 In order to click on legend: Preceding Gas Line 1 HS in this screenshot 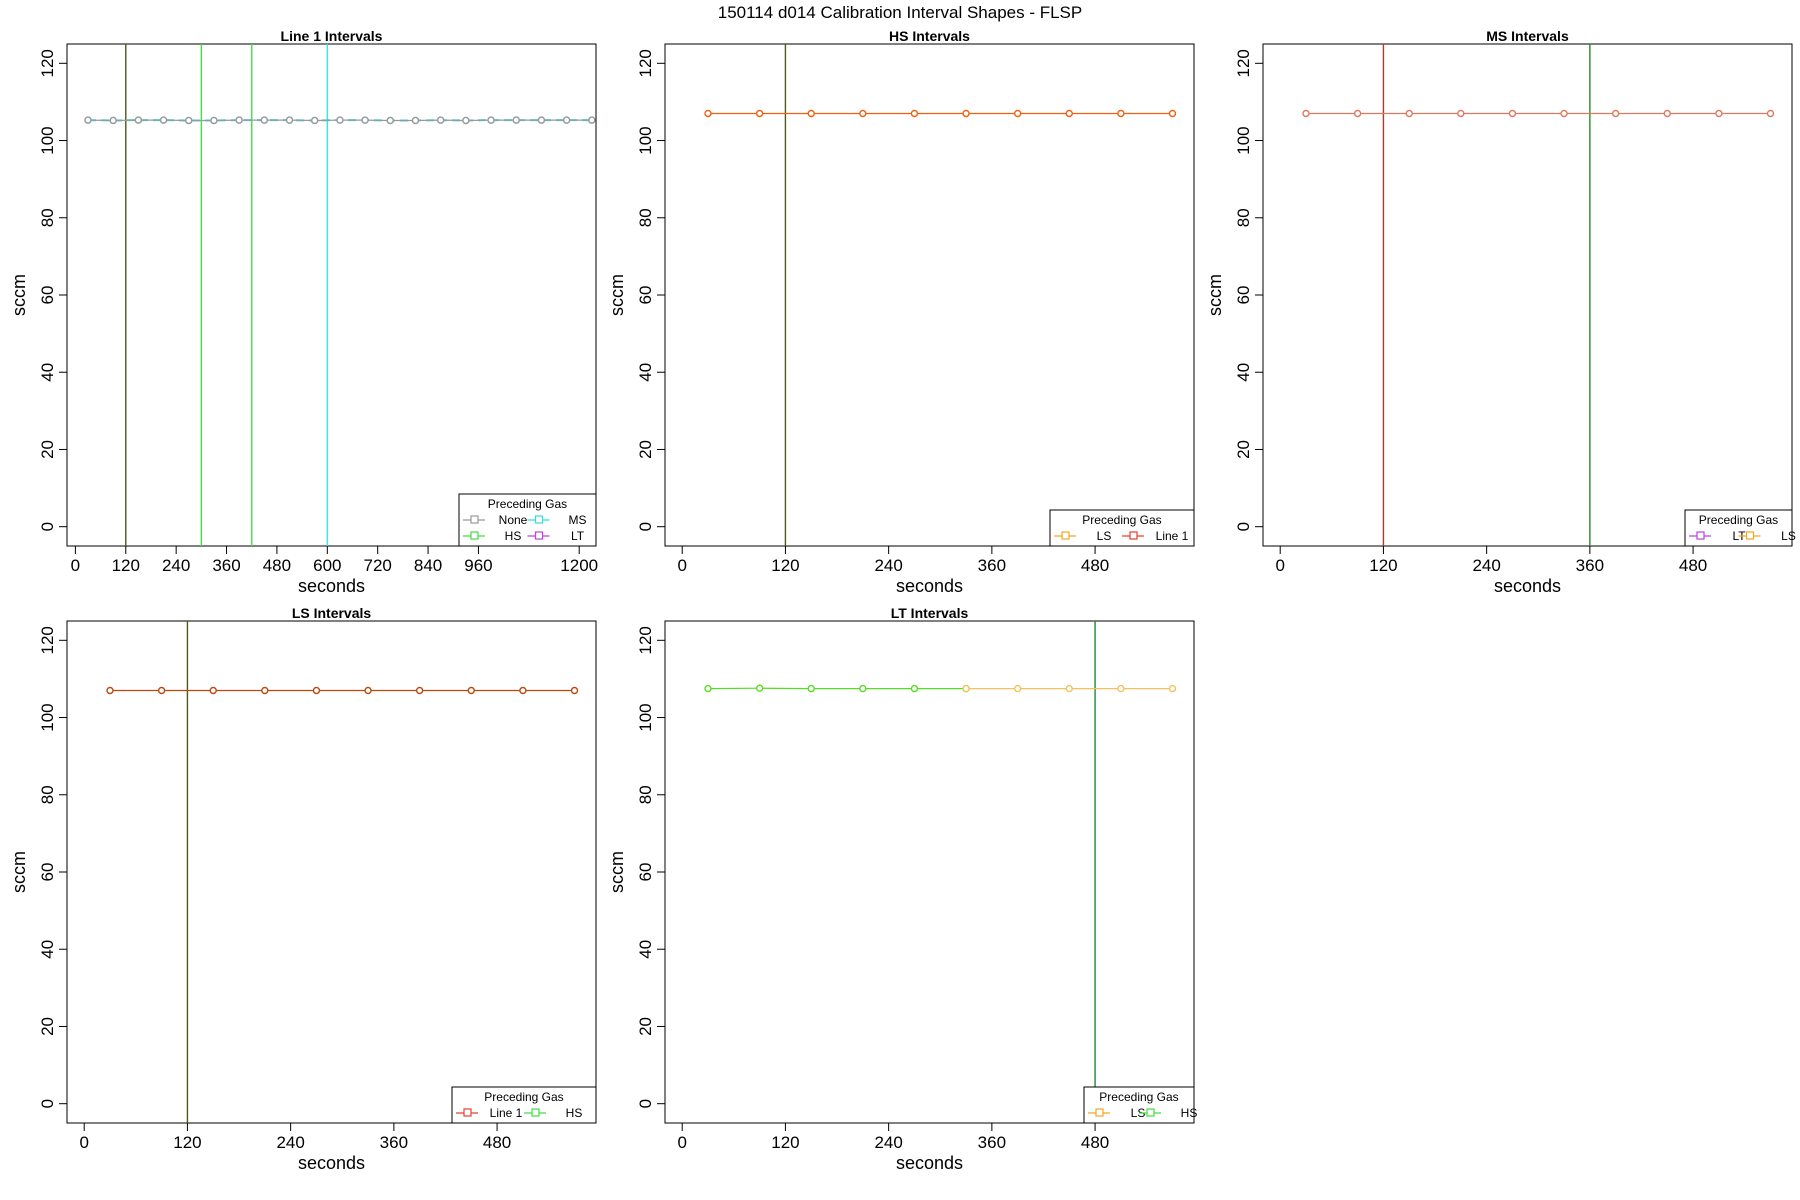, I will do `click(524, 1105)`.